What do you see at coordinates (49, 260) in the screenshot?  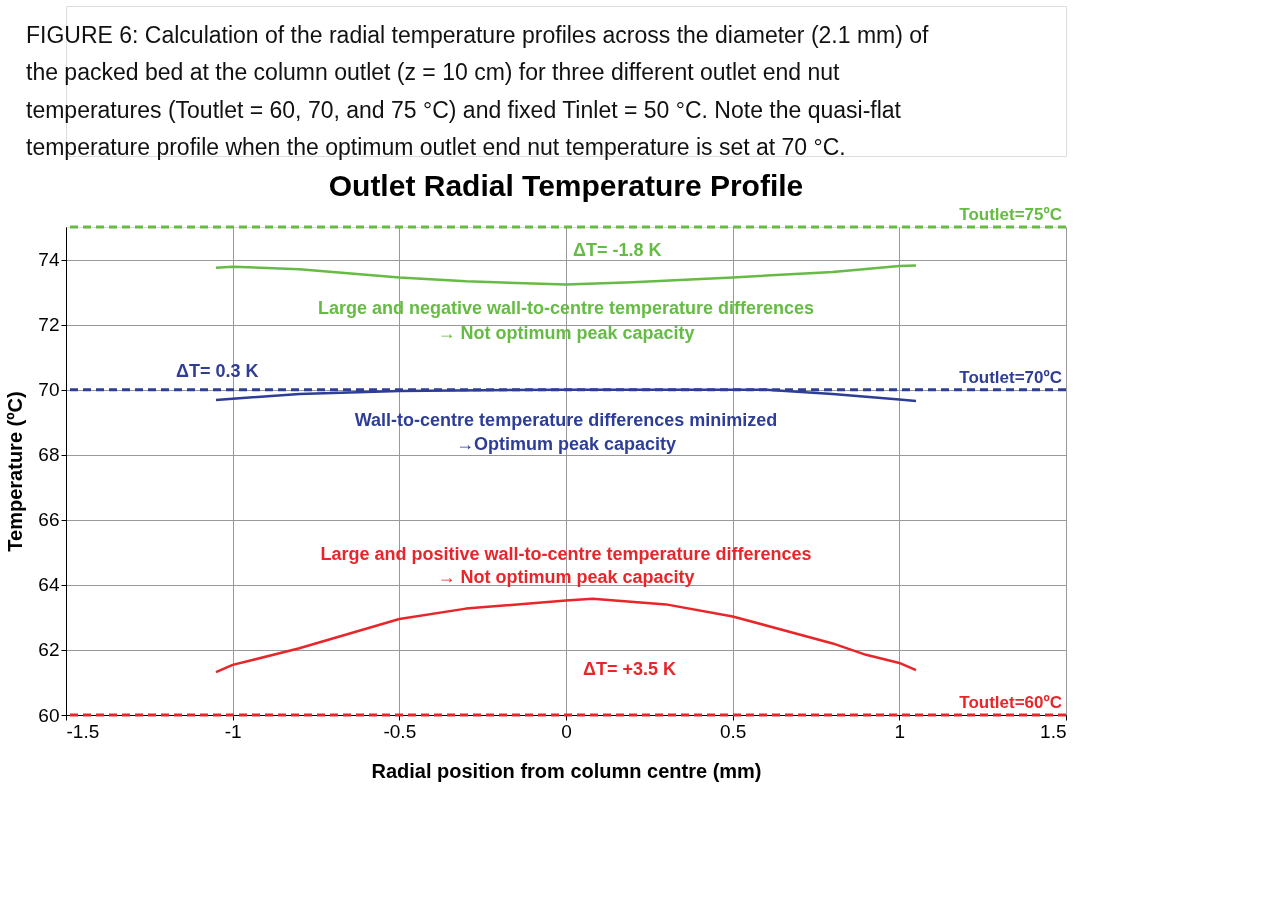 I see `y-tick-label: 74` at bounding box center [49, 260].